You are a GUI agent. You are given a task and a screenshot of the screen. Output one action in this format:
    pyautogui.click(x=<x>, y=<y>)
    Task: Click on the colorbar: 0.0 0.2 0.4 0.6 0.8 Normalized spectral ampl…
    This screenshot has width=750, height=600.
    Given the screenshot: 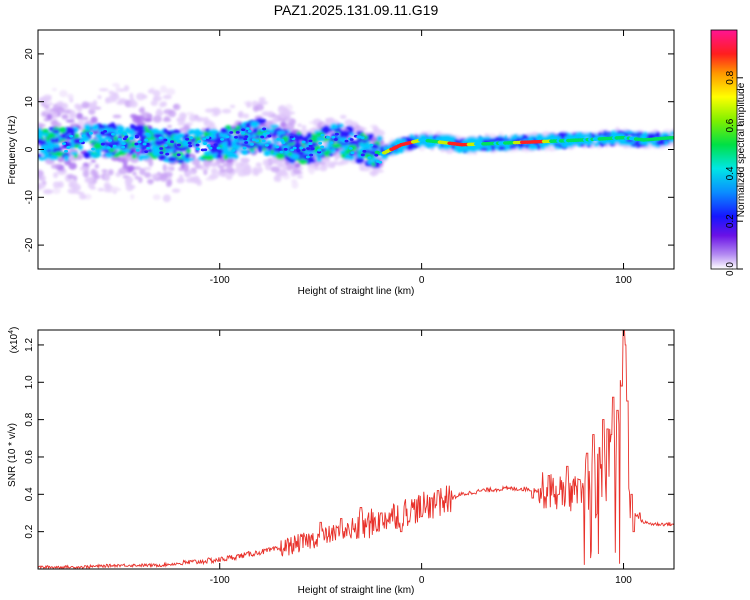 What is the action you would take?
    pyautogui.click(x=728, y=152)
    